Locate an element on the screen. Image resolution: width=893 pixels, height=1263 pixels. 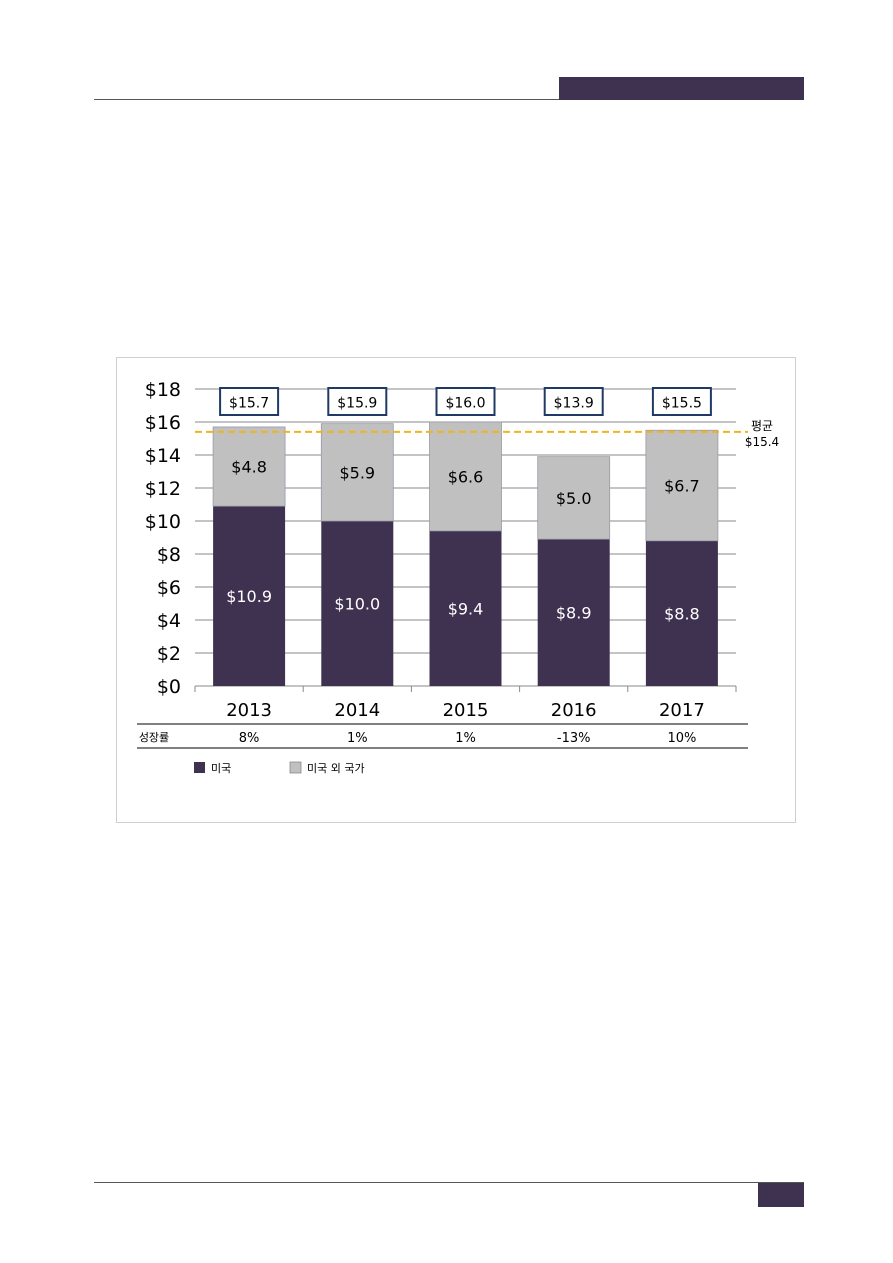
bar-non-us-2017 is located at coordinates (682, 485).